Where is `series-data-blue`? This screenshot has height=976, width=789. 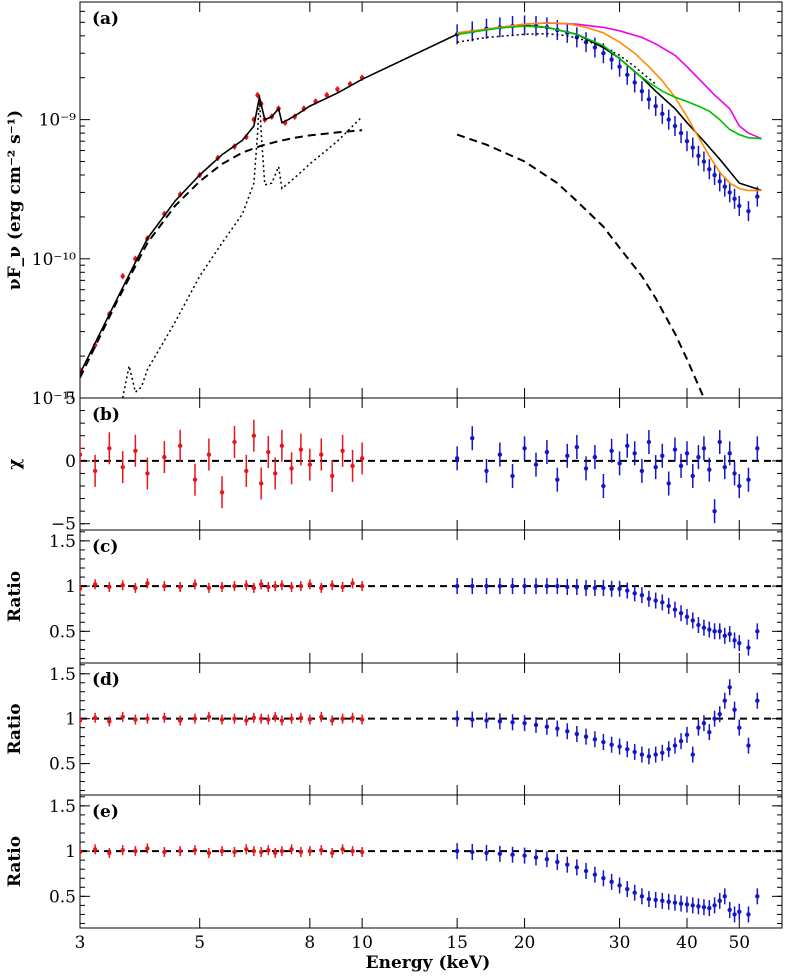
series-data-blue is located at coordinates (607, 617).